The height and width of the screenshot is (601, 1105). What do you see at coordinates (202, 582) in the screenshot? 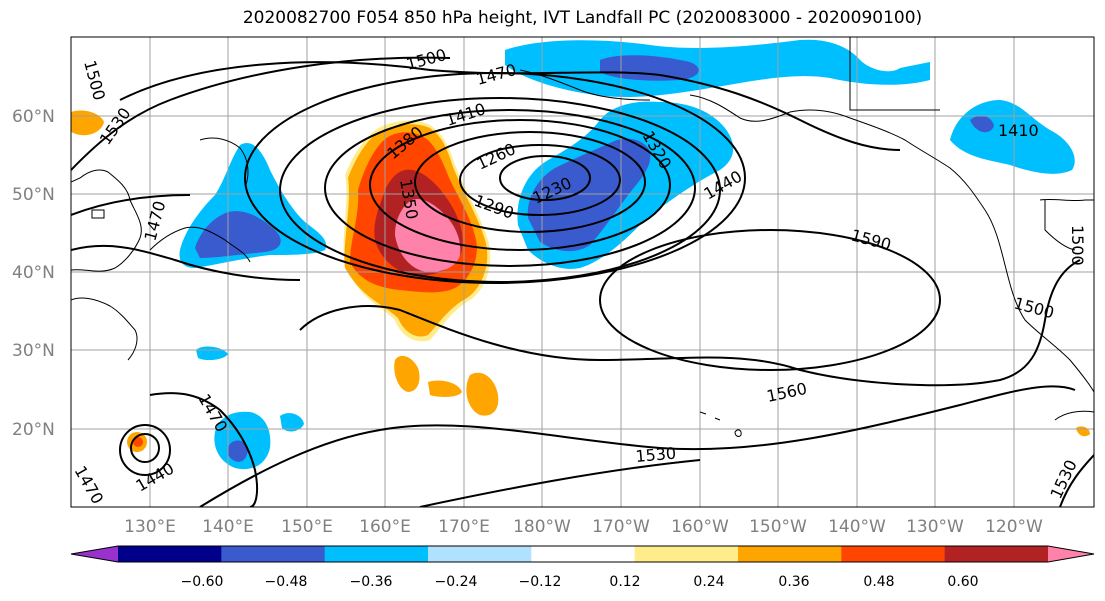
I see `colorbar-tick: −0.60` at bounding box center [202, 582].